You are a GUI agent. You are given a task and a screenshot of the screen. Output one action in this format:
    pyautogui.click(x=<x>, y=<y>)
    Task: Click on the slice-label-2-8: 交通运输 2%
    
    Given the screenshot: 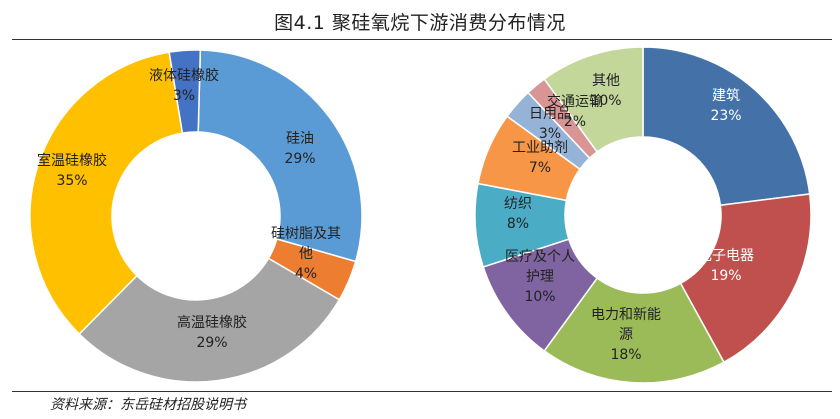 What is the action you would take?
    pyautogui.click(x=575, y=111)
    